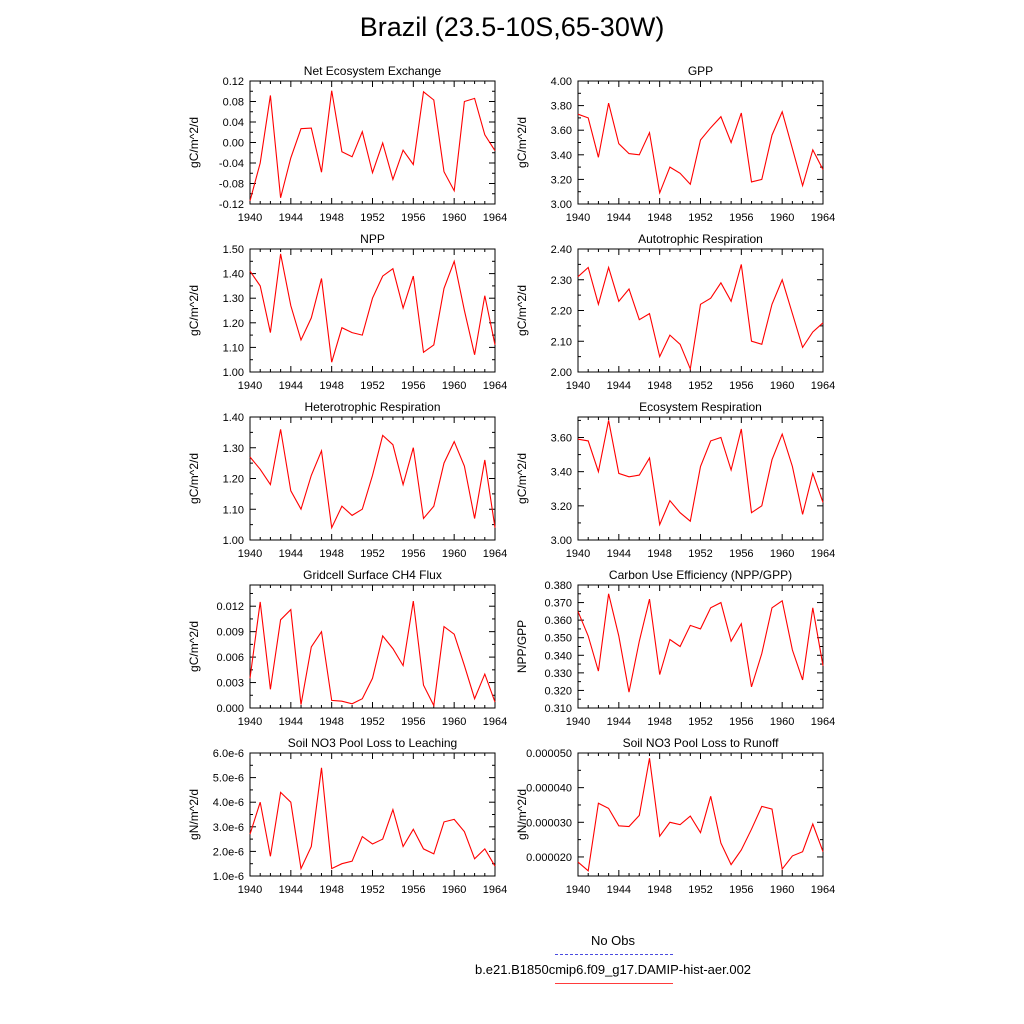 The image size is (1024, 1024). I want to click on y-tick-label: 1.50, so click(233, 250).